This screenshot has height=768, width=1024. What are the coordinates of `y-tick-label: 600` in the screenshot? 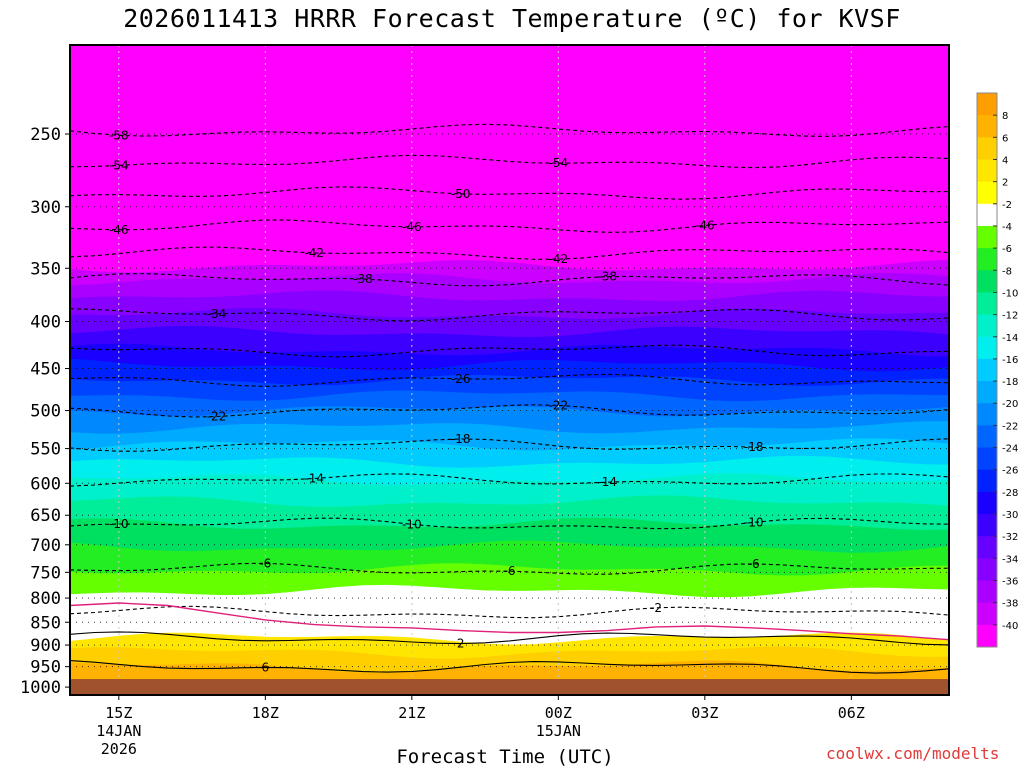 It's located at (45, 484).